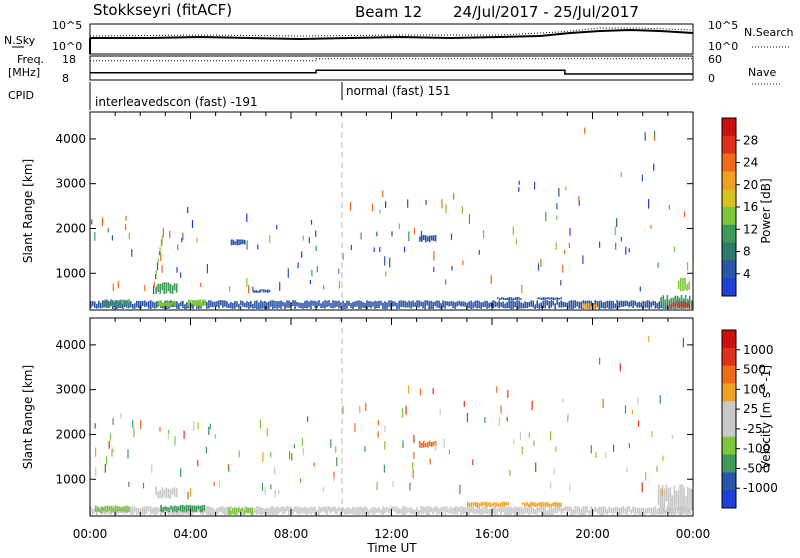 The image size is (800, 558). I want to click on nsearch-label: N.Search, so click(769, 32).